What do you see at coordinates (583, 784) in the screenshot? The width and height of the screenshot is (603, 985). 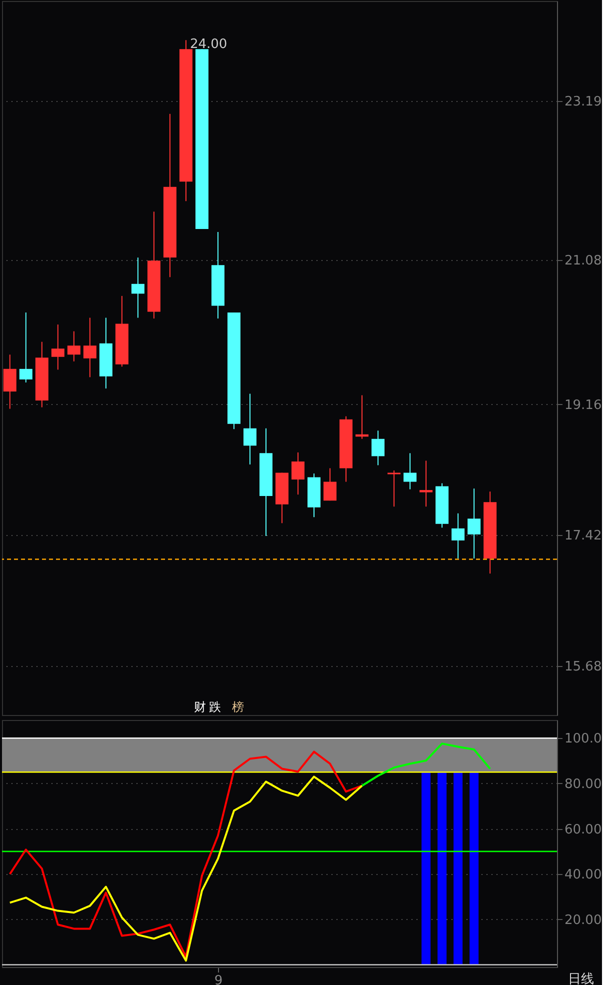 I see `y-tick-label: 80.00` at bounding box center [583, 784].